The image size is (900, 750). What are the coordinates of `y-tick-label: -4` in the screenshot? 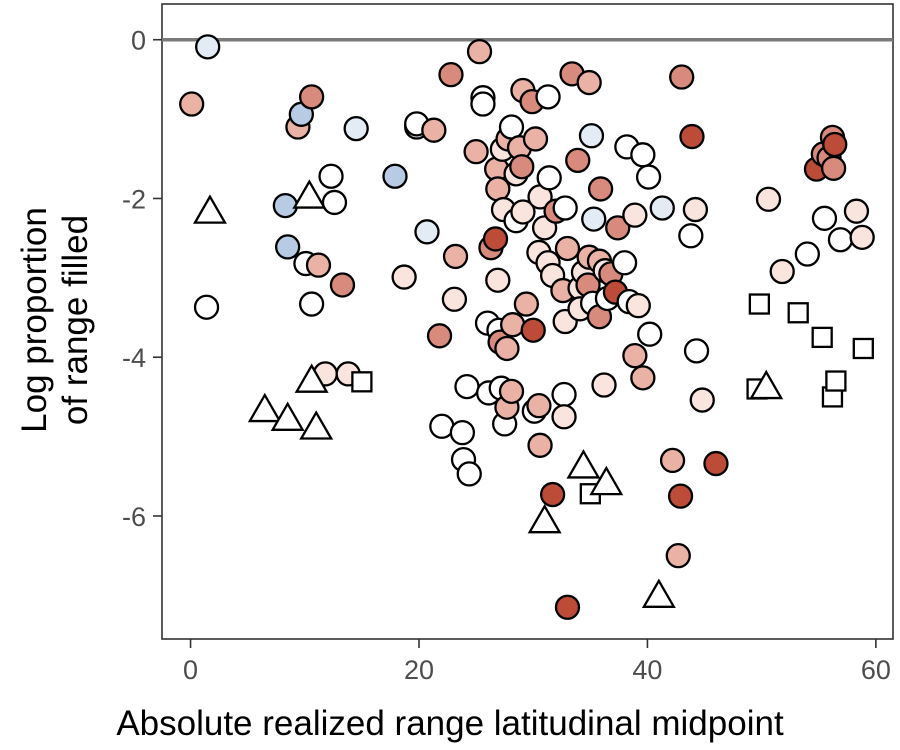 It's located at (134, 358).